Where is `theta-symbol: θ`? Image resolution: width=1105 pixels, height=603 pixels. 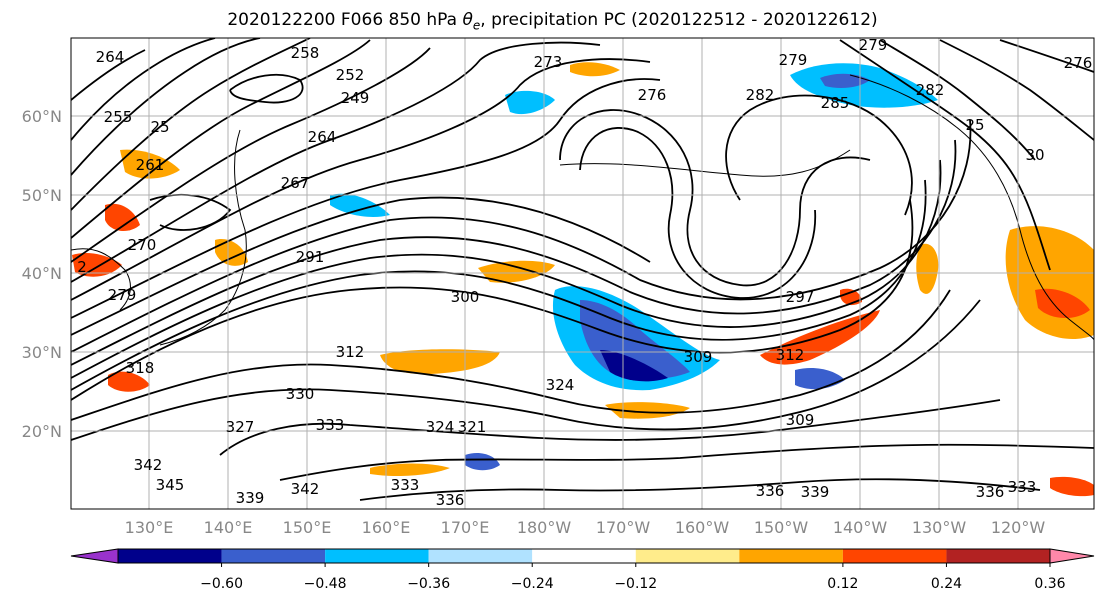 theta-symbol: θ is located at coordinates (467, 20).